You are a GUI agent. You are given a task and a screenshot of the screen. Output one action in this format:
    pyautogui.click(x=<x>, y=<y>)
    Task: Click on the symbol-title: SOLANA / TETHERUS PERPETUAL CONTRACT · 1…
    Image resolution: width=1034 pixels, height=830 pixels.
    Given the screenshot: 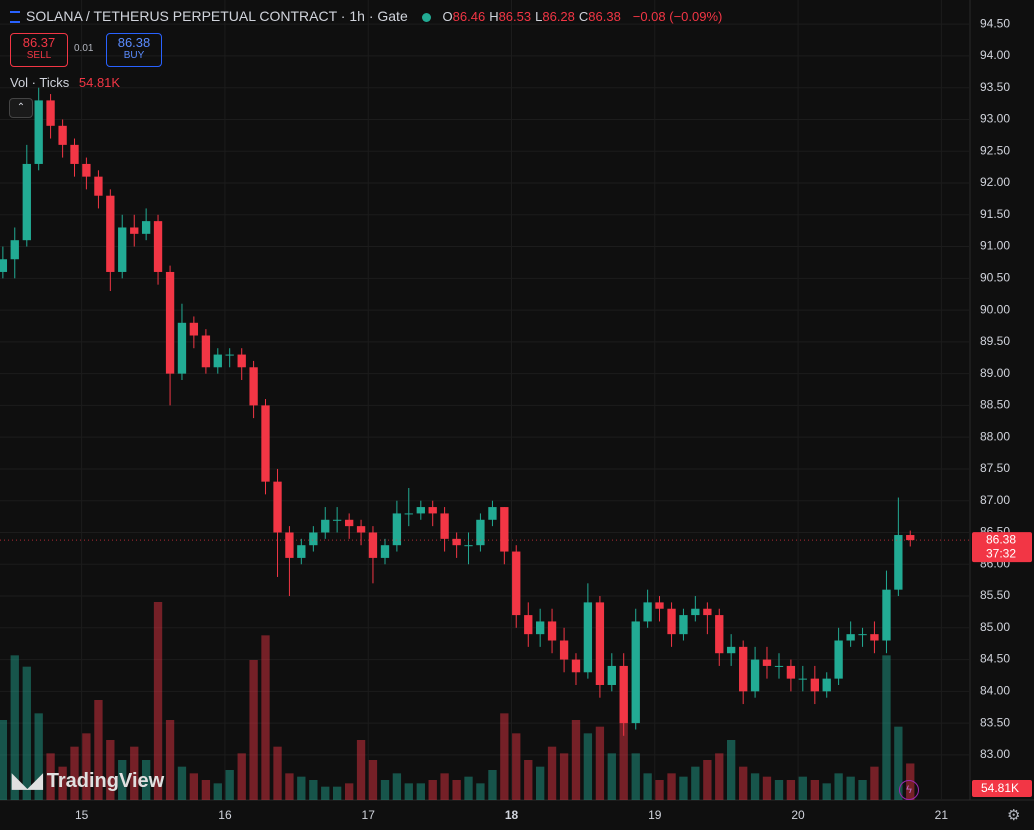 What is the action you would take?
    pyautogui.click(x=217, y=16)
    